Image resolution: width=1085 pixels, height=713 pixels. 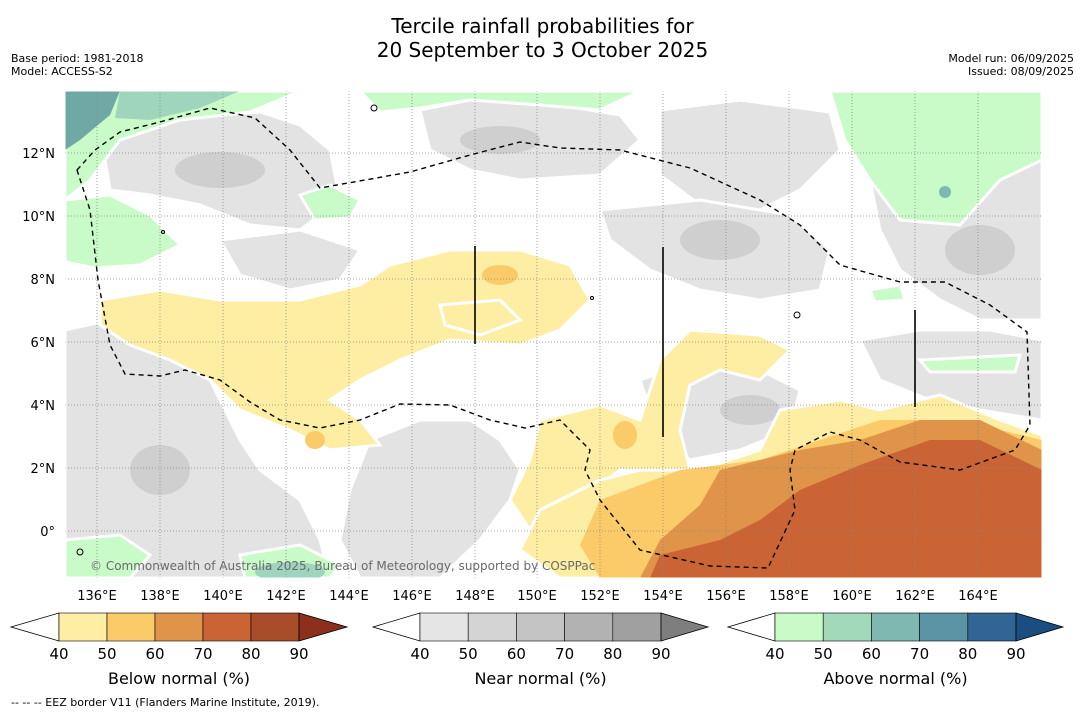 What do you see at coordinates (179, 650) in the screenshot?
I see `colorbar-below-normal: 40 50 60 70 80 90 Below normal (%)` at bounding box center [179, 650].